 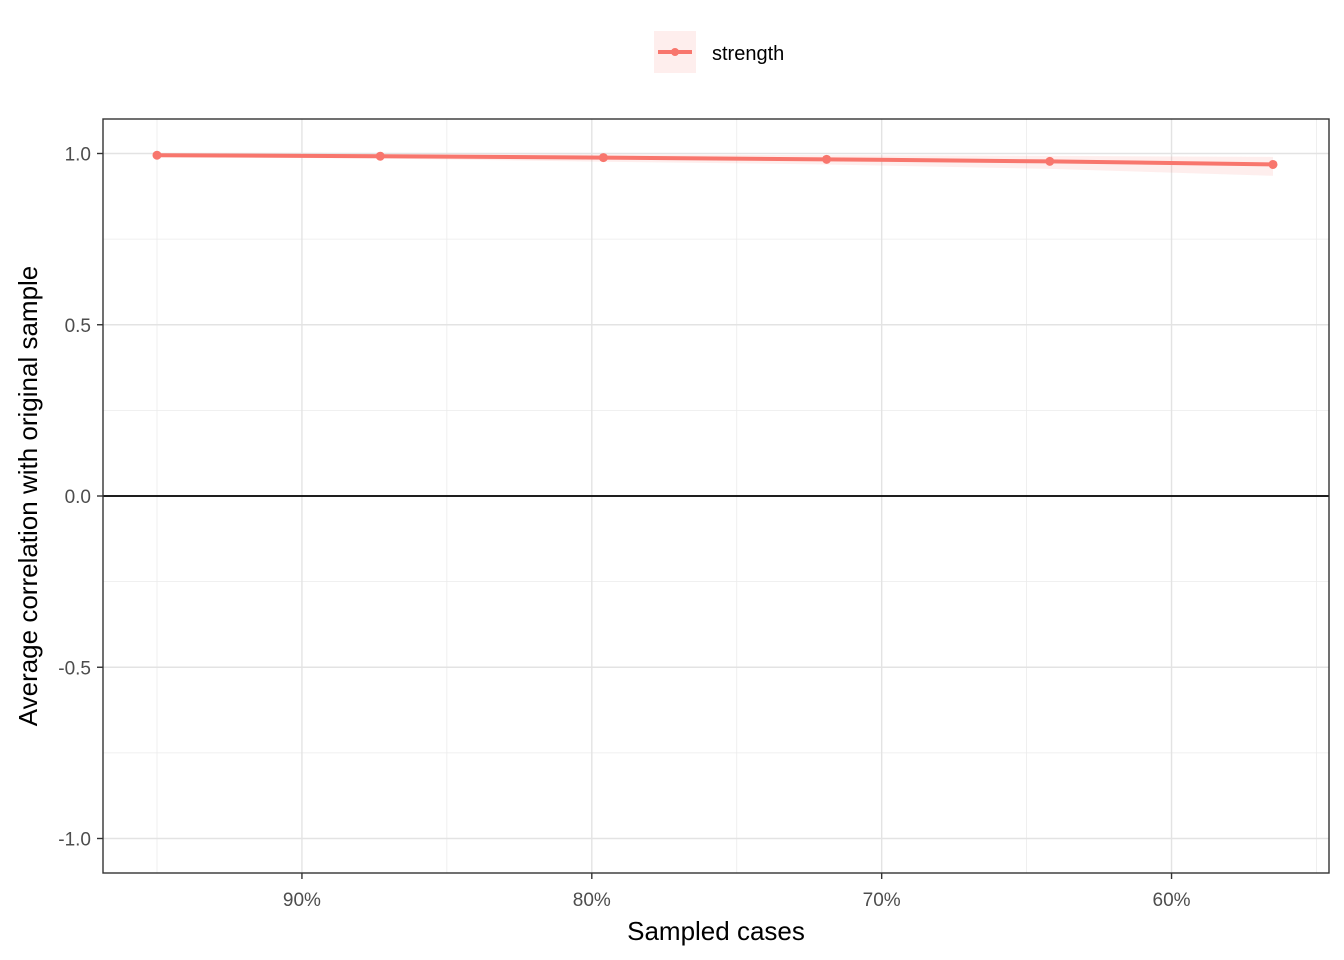 What do you see at coordinates (716, 931) in the screenshot?
I see `x-axis-title: Sampled cases` at bounding box center [716, 931].